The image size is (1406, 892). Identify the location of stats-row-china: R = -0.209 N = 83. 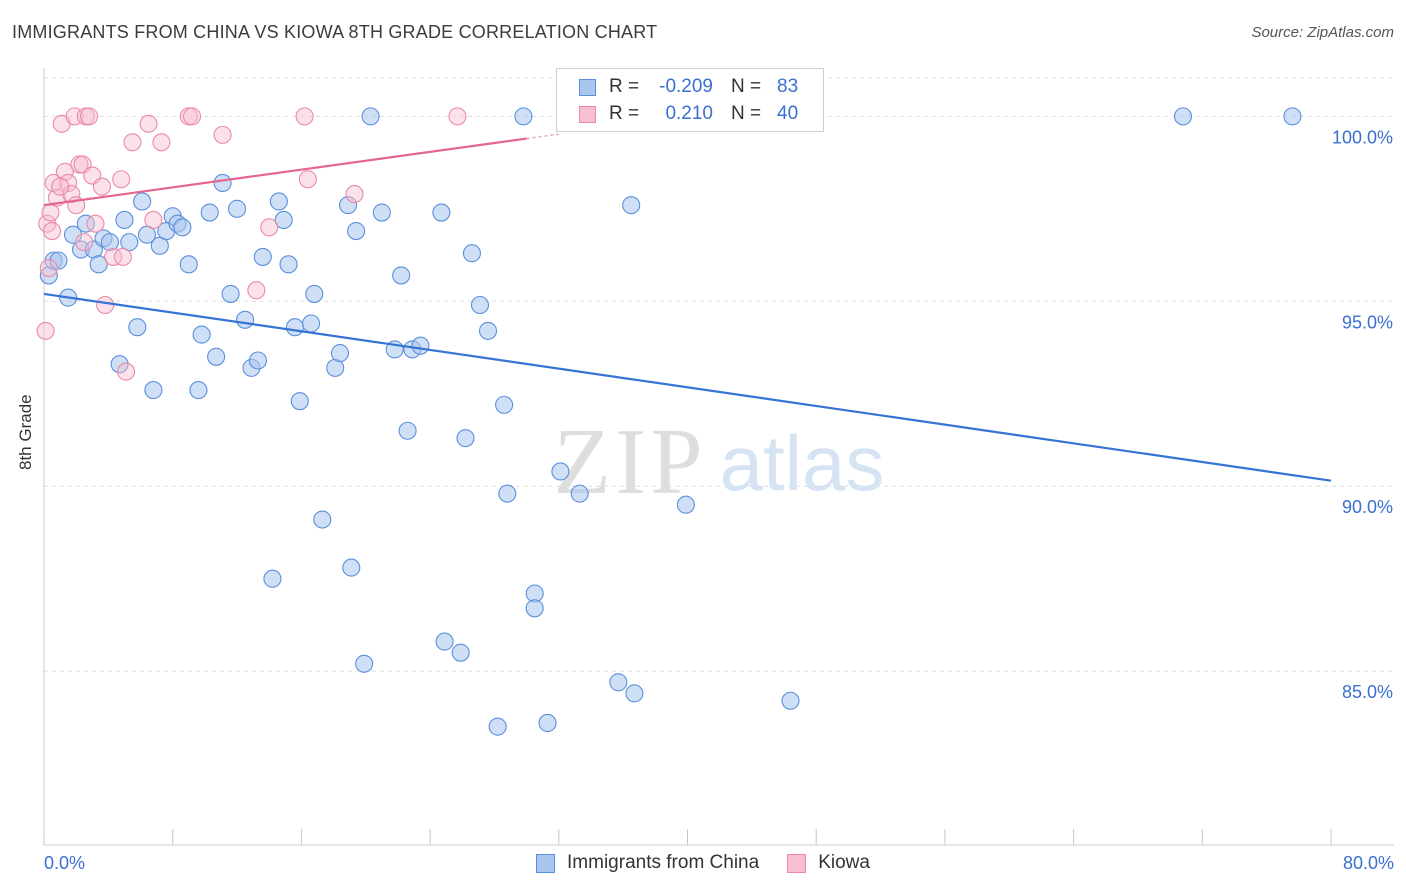
(688, 87).